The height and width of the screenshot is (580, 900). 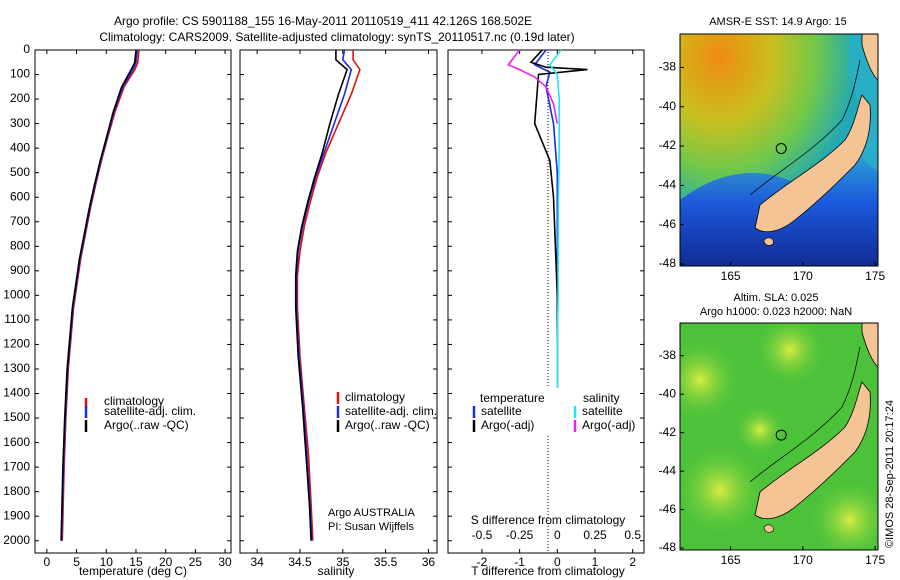 What do you see at coordinates (608, 425) in the screenshot?
I see `legend-label-sal-argo: Argo(-adj)` at bounding box center [608, 425].